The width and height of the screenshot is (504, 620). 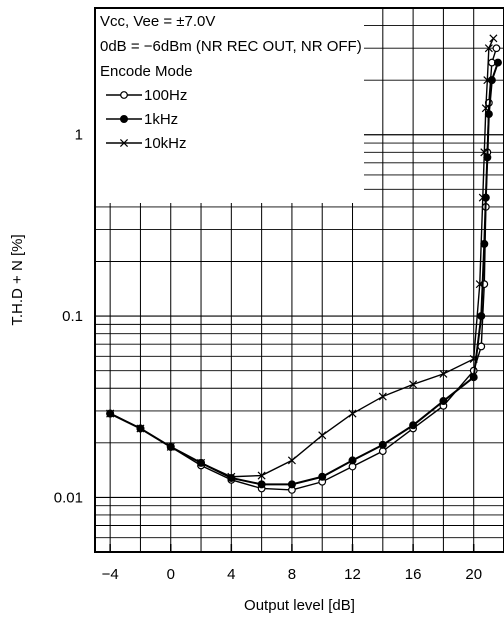 What do you see at coordinates (171, 574) in the screenshot?
I see `x-tick-label: 0` at bounding box center [171, 574].